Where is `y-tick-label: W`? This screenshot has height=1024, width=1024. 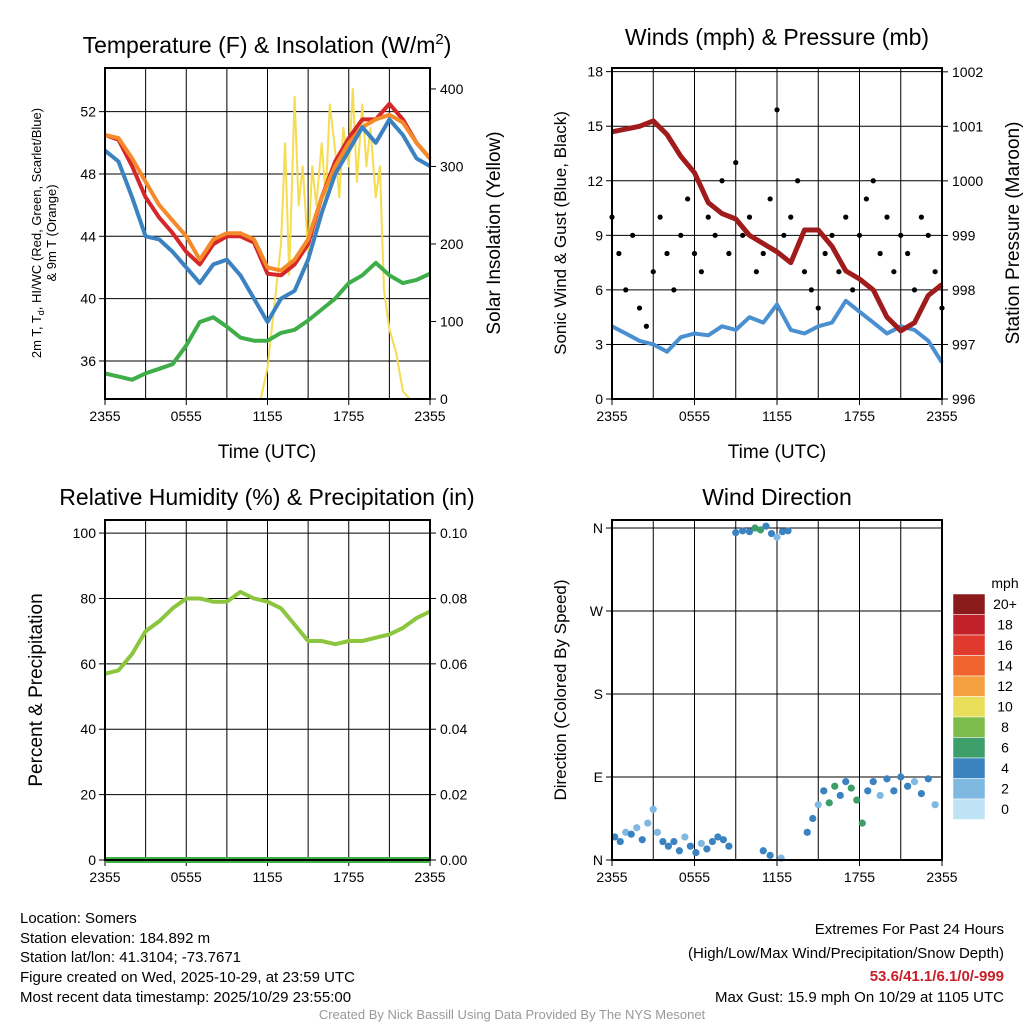 y-tick-label: W is located at coordinates (597, 611).